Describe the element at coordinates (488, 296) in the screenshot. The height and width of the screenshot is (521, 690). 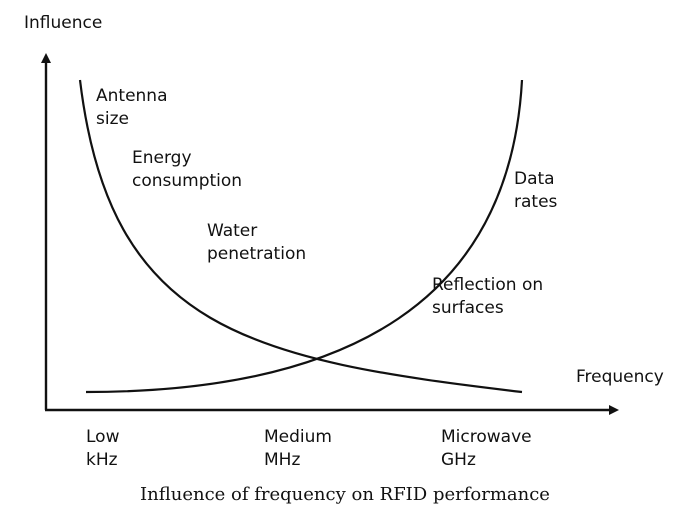
I see `curve-label-reflection-on-surfaces: Reflection on surfaces` at that location.